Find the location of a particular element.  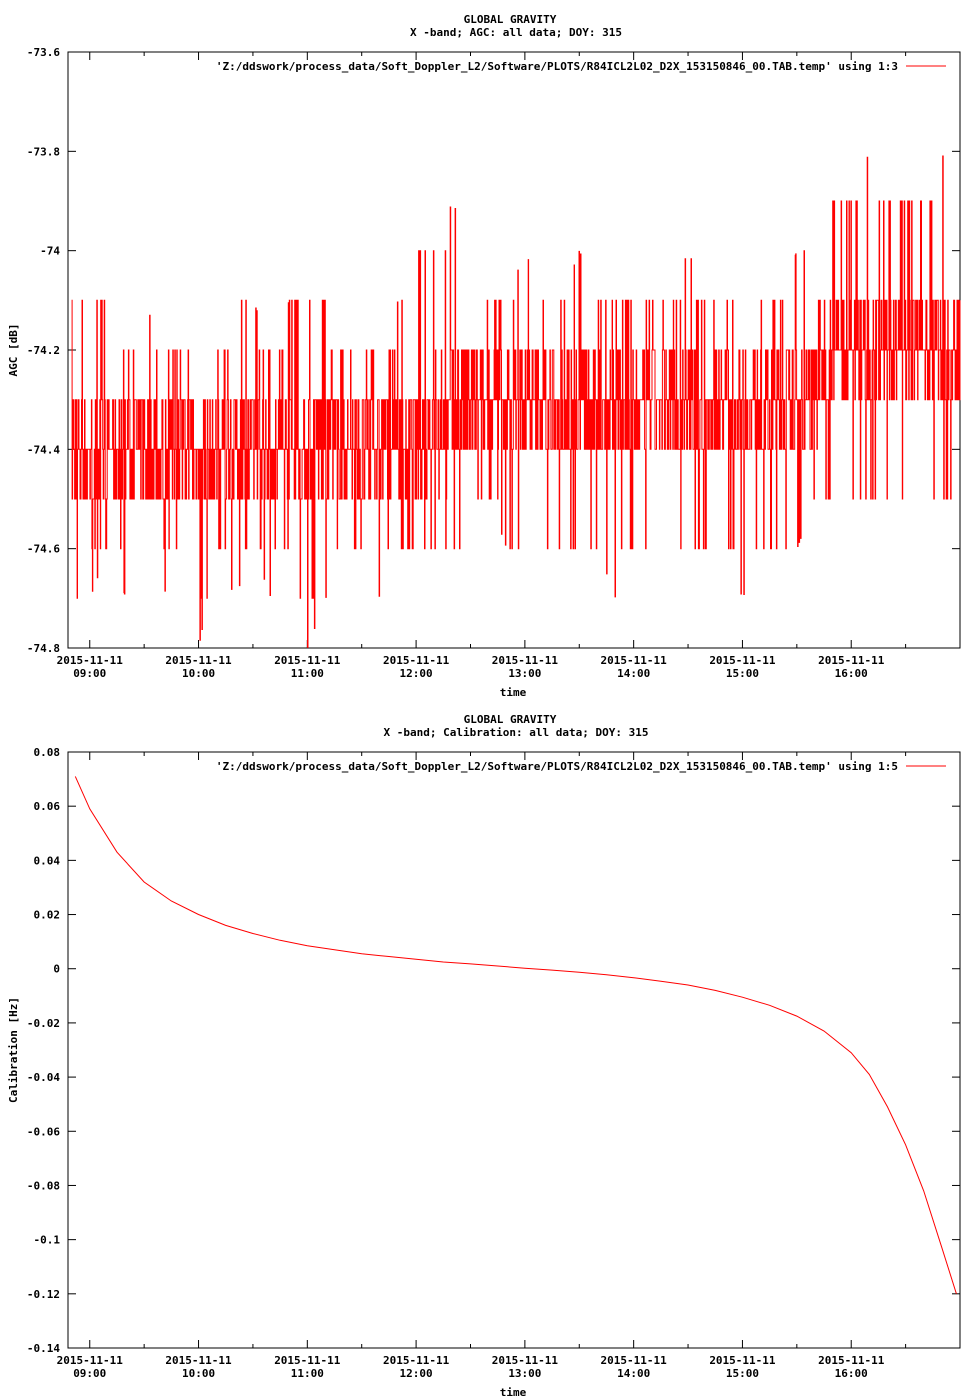

y-tick-label: -0.04 is located at coordinates (43, 1077).